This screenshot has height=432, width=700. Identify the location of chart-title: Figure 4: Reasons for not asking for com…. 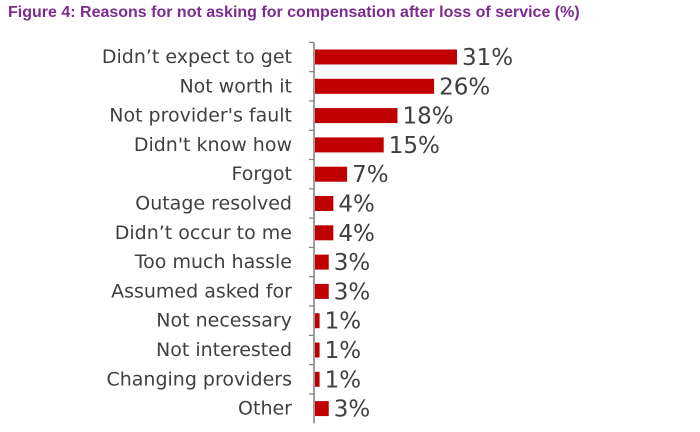
(294, 12).